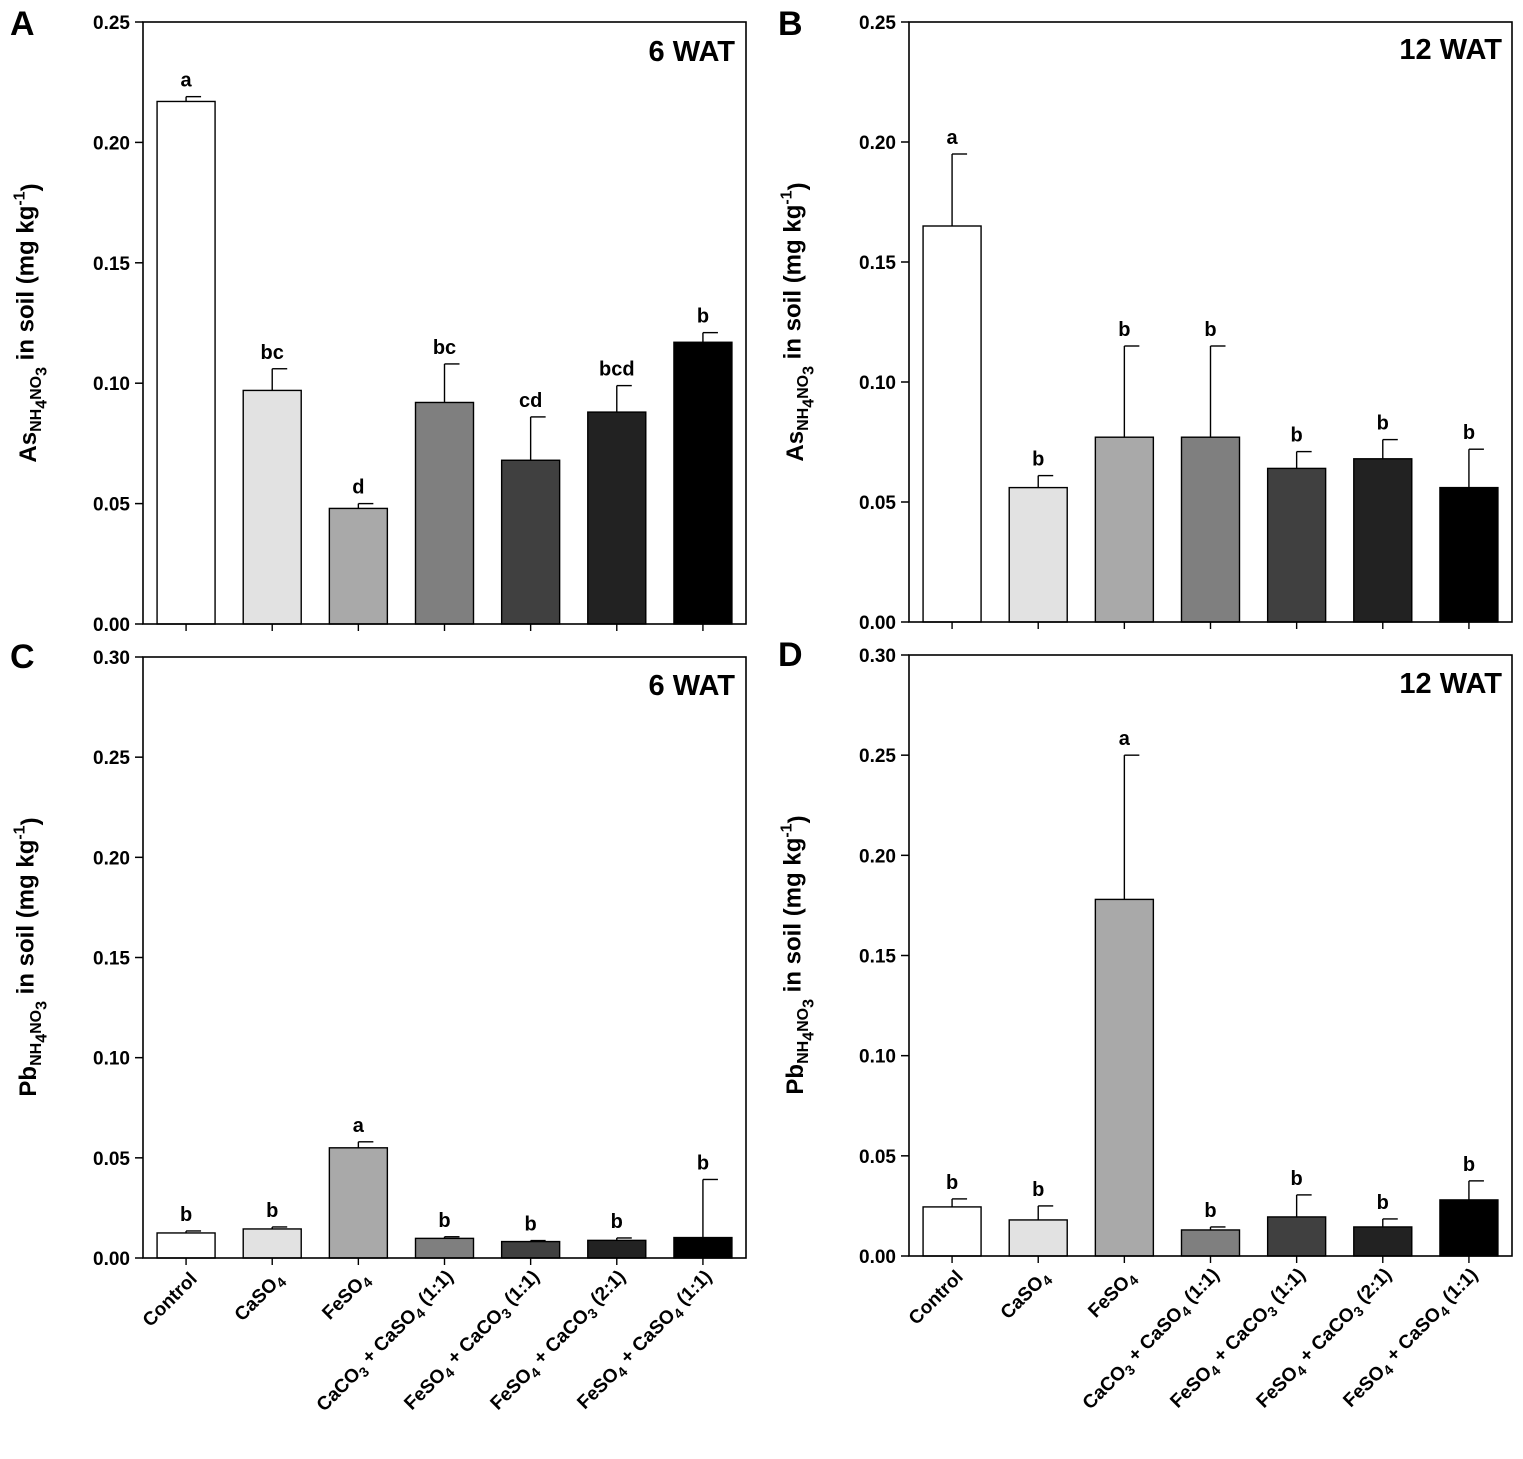 This screenshot has width=1523, height=1459. Describe the element at coordinates (530, 401) in the screenshot. I see `significance-letter: cd` at that location.